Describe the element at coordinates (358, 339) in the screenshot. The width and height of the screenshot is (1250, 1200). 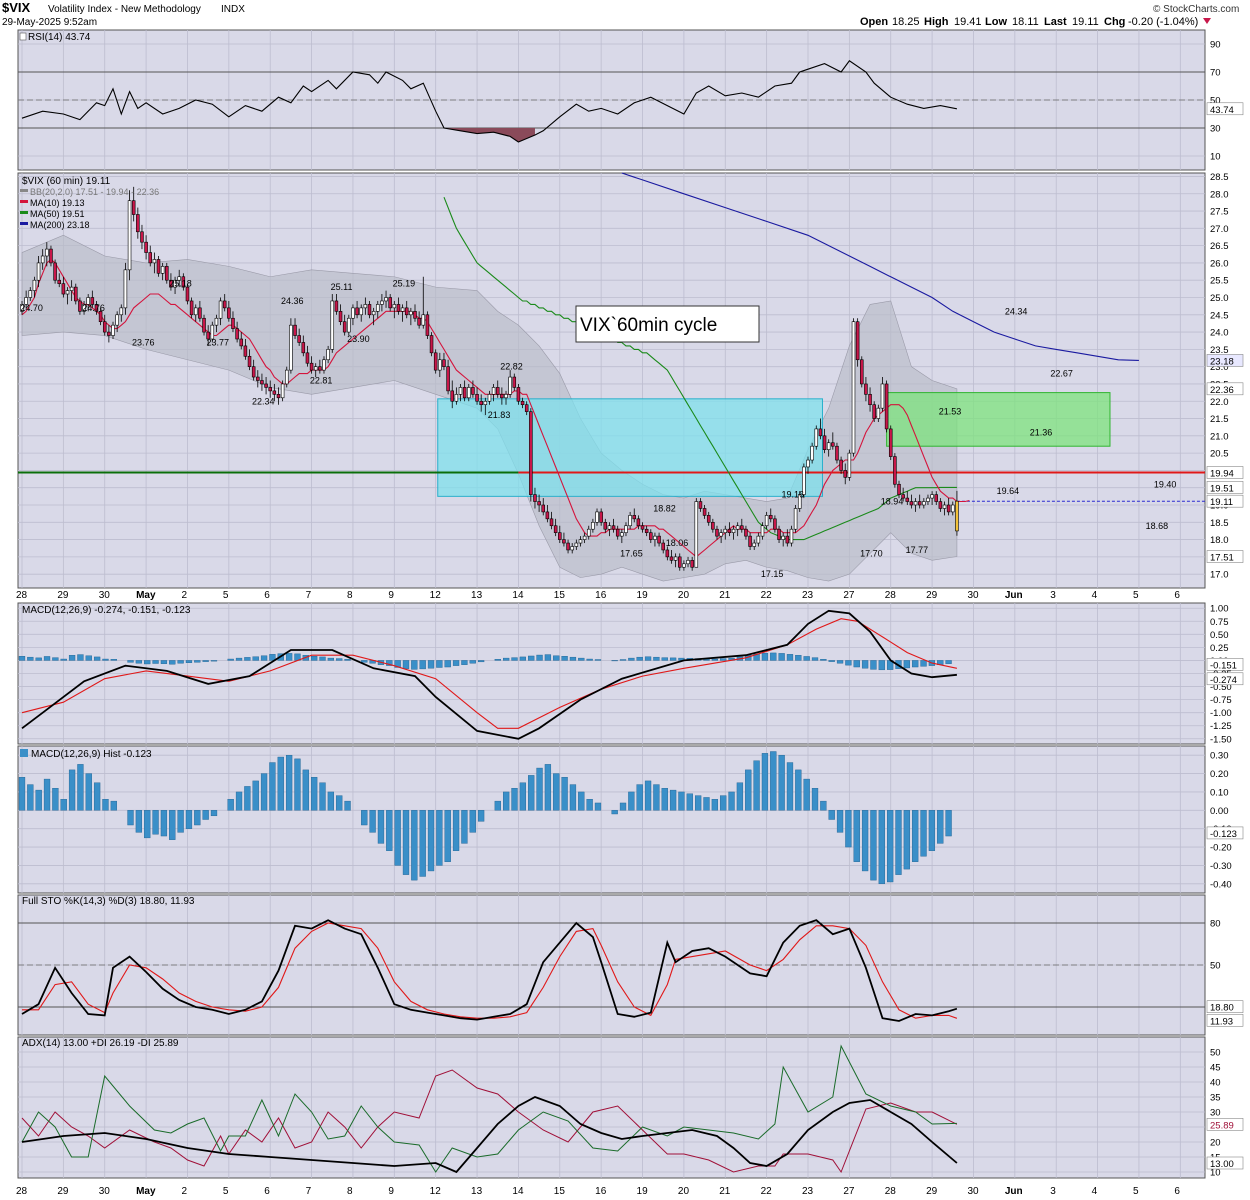
I see `price-point-label: 23.90` at that location.